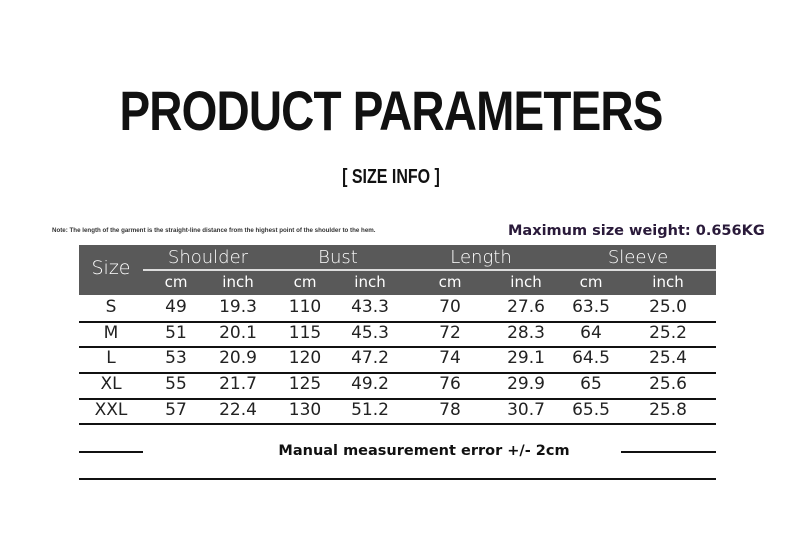 Image resolution: width=800 pixels, height=546 pixels. I want to click on value-cell: 115, so click(305, 332).